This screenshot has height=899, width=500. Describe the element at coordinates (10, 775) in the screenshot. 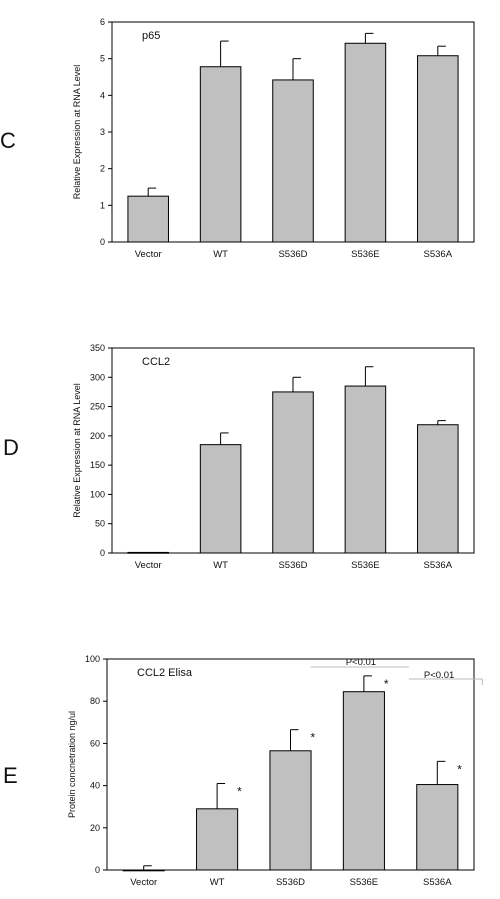

I see `panel-letter-e: E` at that location.